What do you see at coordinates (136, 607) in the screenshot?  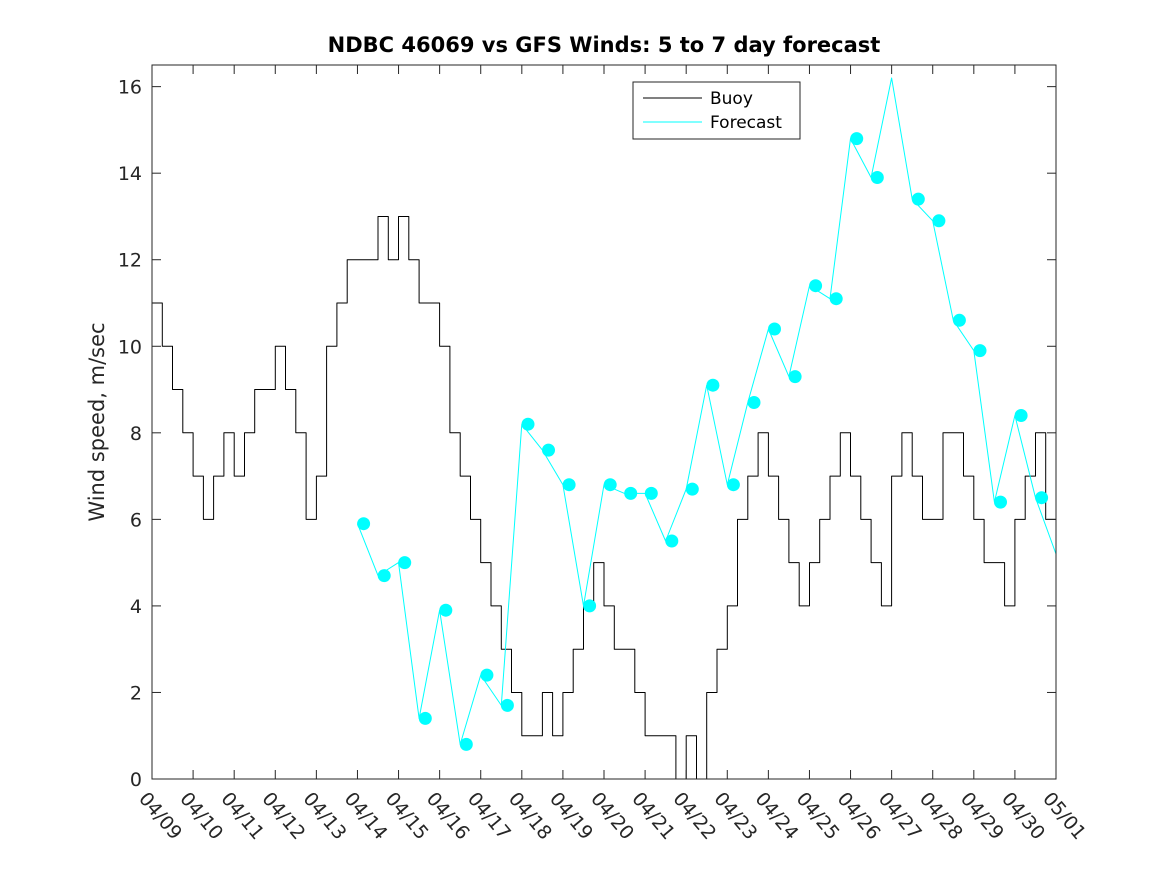 I see `y-tick-label: 4` at bounding box center [136, 607].